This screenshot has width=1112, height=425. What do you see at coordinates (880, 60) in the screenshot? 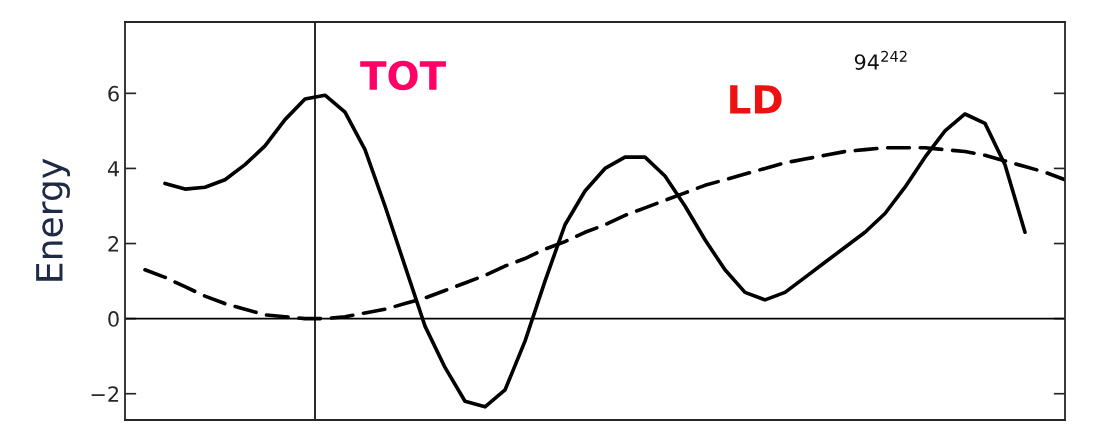
I see `annotation: 94$^{242}$` at bounding box center [880, 60].